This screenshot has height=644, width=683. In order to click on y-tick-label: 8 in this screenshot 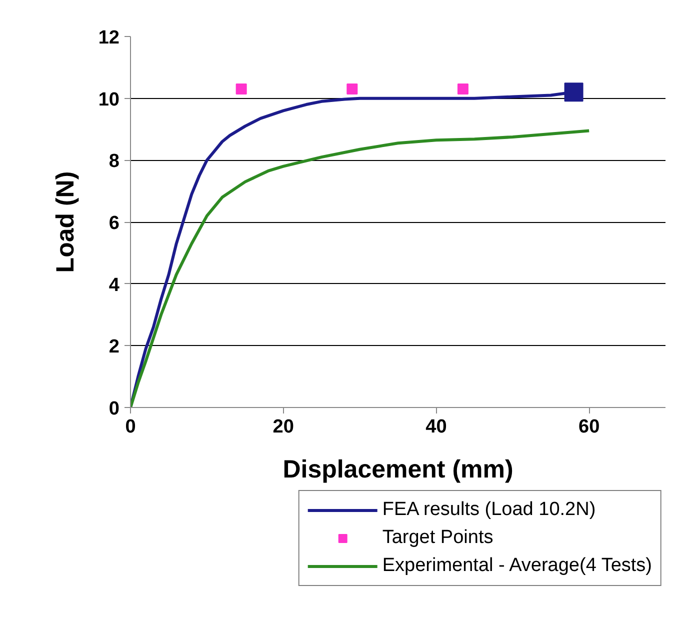, I will do `click(114, 161)`.